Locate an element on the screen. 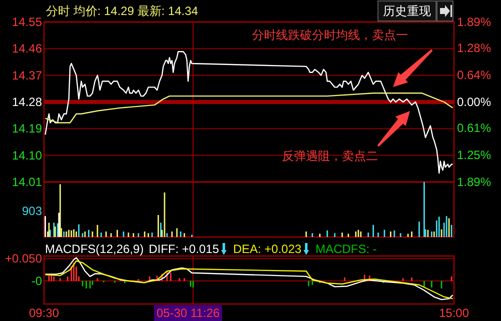 The image size is (501, 321). y2-tick-label: 1.25% is located at coordinates (474, 155).